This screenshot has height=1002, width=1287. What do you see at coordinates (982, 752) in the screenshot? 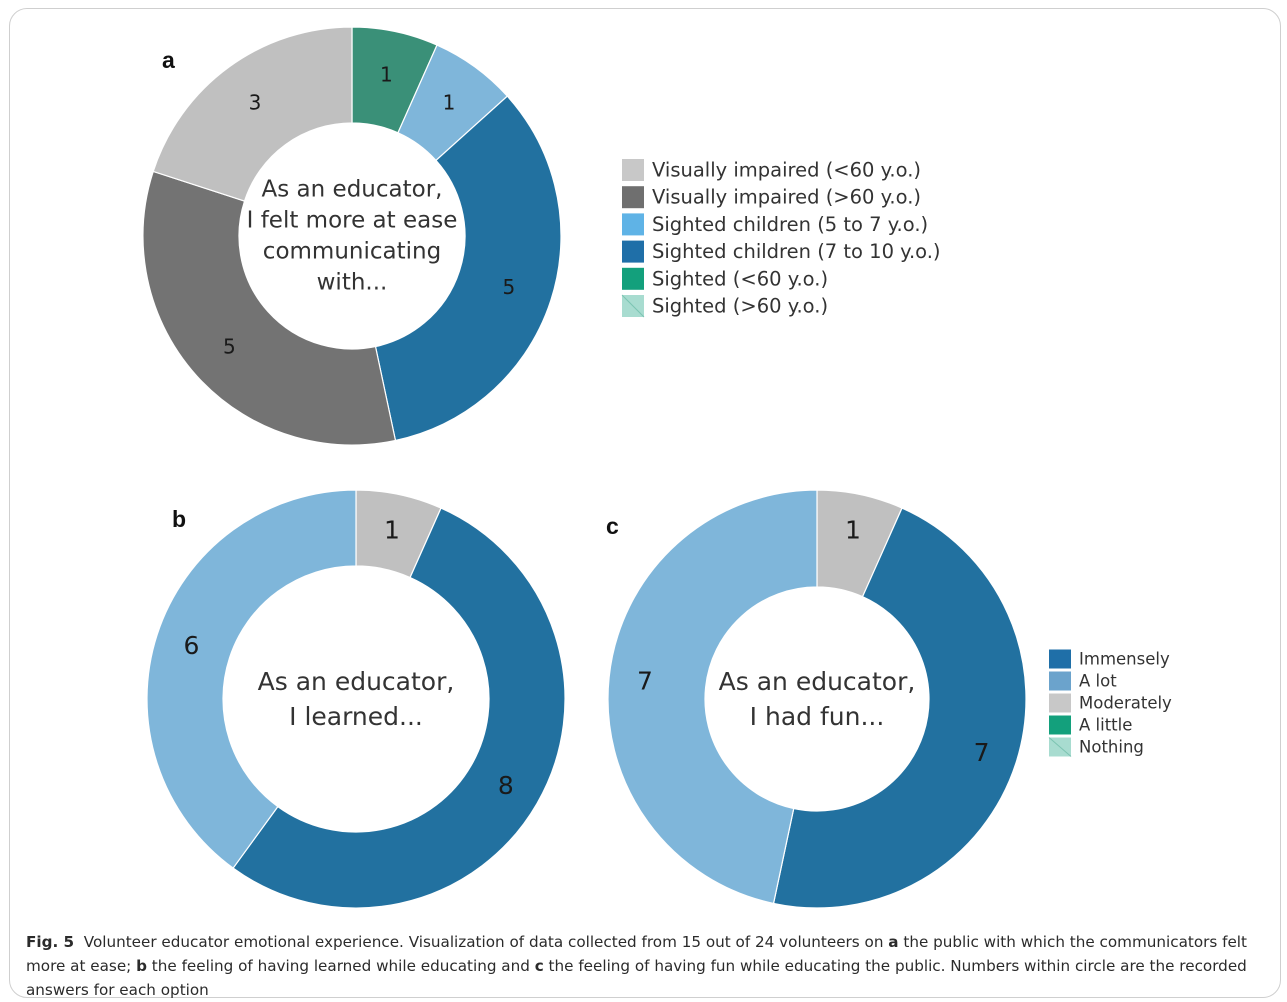
I see `value-label-c-immensely: 7` at bounding box center [982, 752].